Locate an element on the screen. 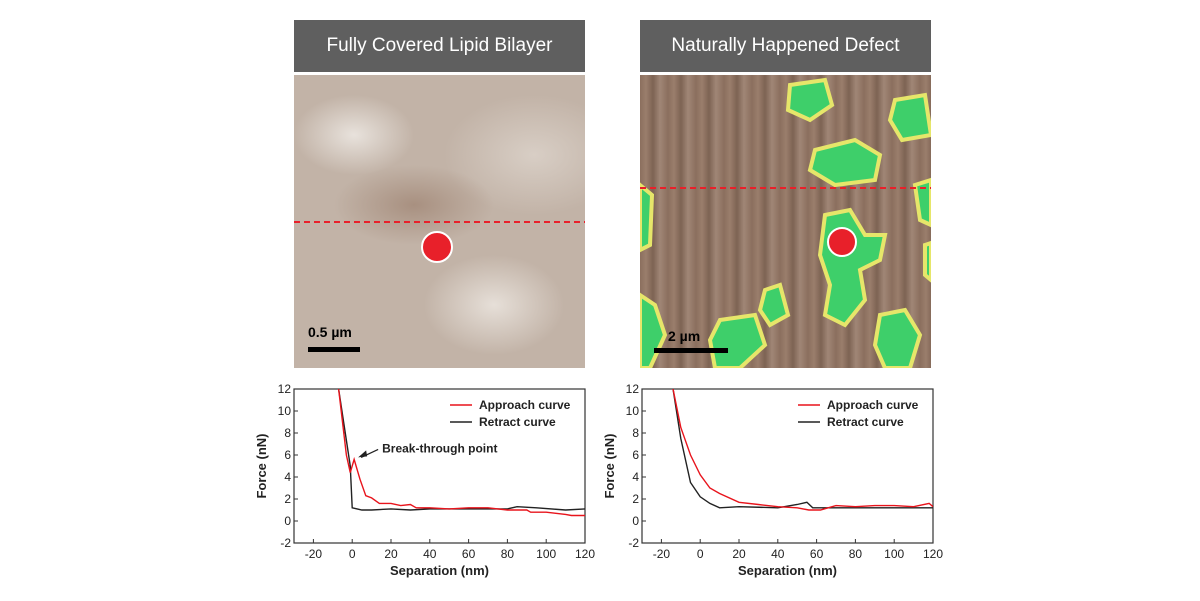 The image size is (1200, 601). scale-label: 0.5 µm is located at coordinates (330, 332).